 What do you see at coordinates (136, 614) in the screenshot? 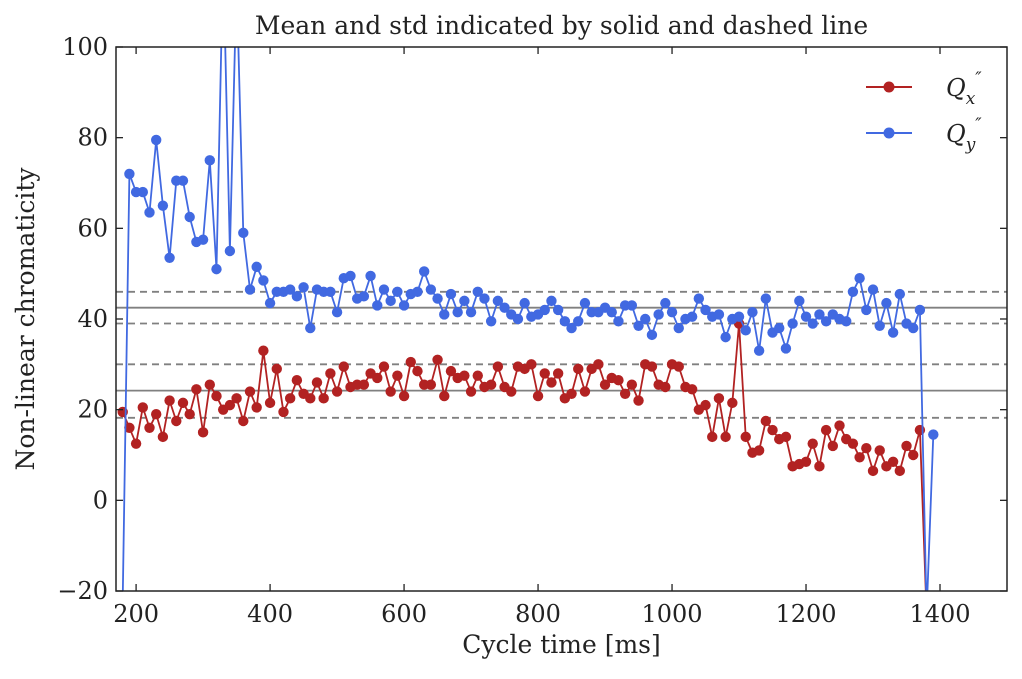
I see `x-tick-label: 200` at bounding box center [136, 614].